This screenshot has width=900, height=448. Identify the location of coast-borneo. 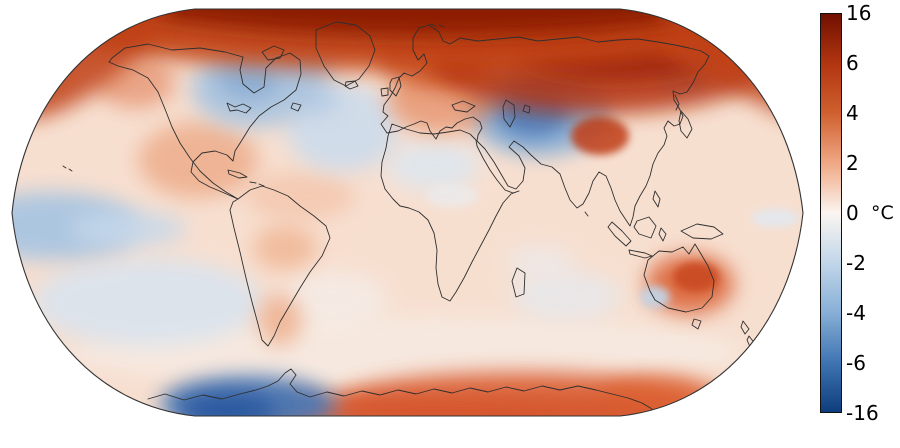
(645, 227).